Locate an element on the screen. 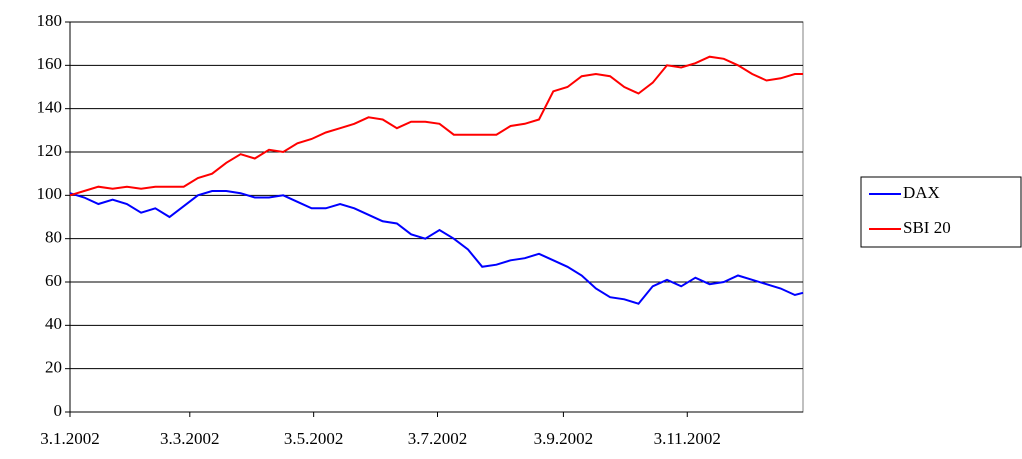  x-tick-label: 3.1.2002 is located at coordinates (70, 438).